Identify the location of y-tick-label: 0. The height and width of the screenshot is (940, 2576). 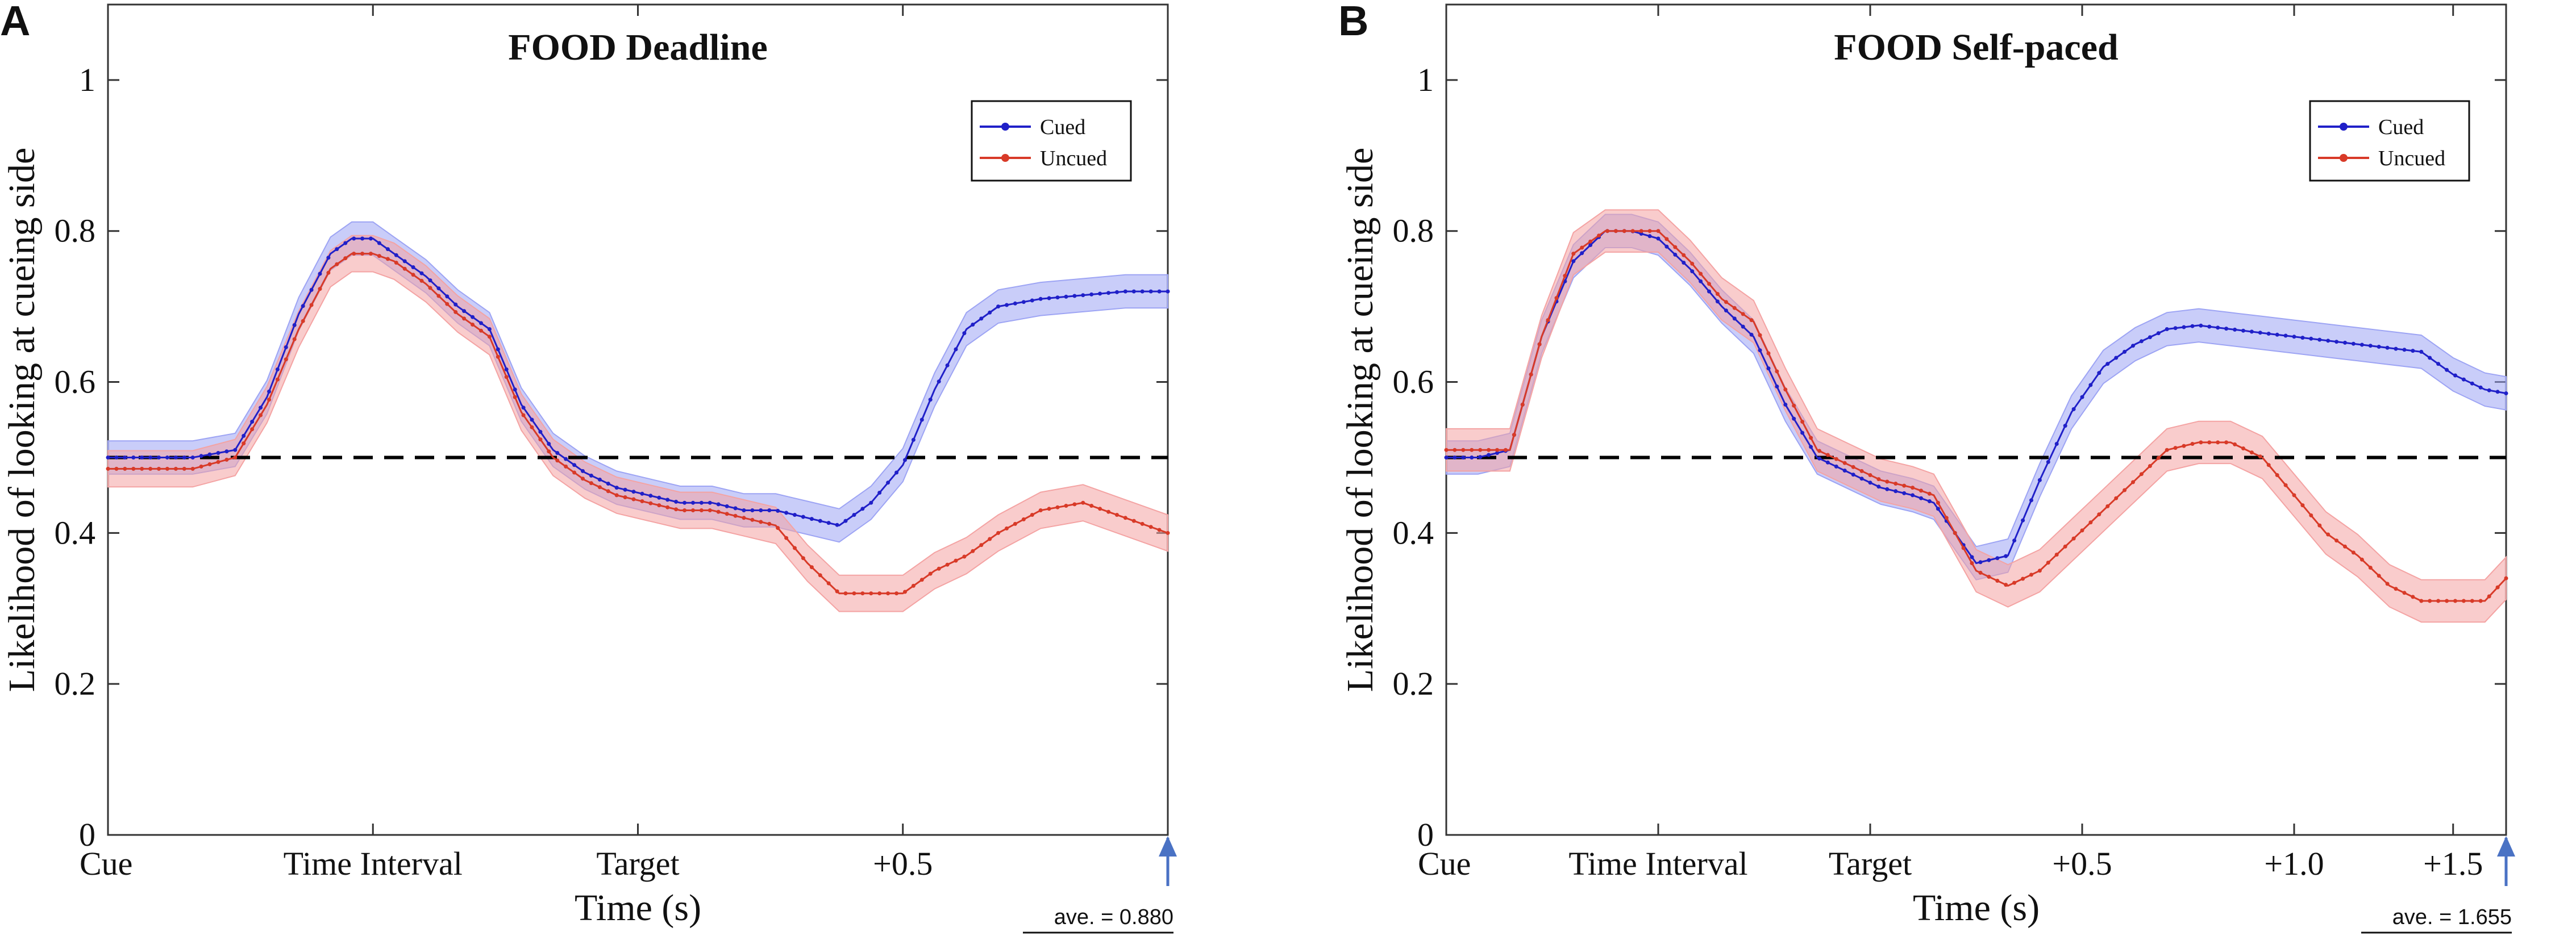
(87, 835).